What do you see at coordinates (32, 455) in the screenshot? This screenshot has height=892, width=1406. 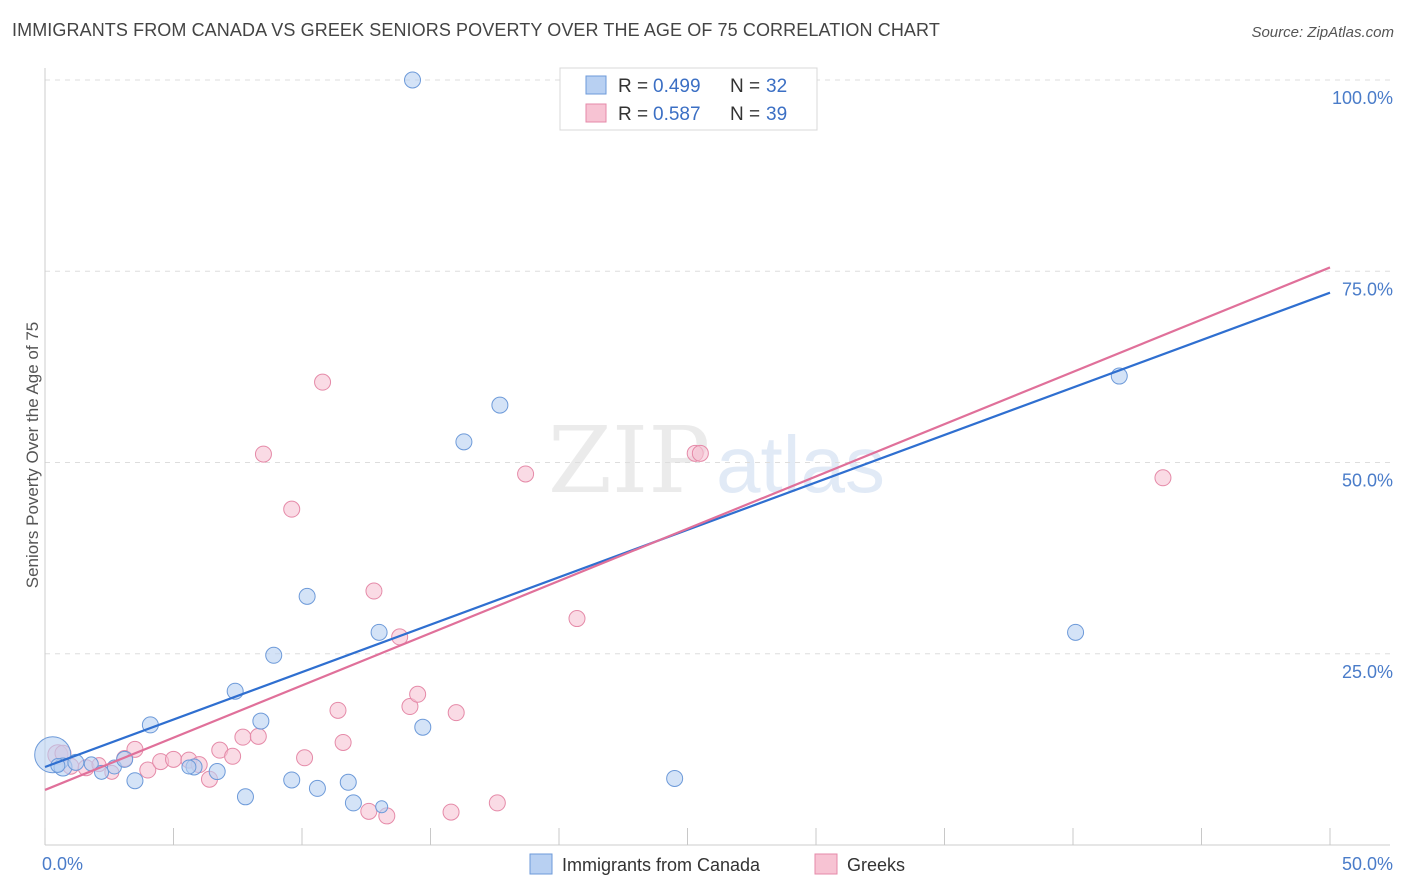 I see `y-axis-label: Seniors Poverty Over the Age of 75` at bounding box center [32, 455].